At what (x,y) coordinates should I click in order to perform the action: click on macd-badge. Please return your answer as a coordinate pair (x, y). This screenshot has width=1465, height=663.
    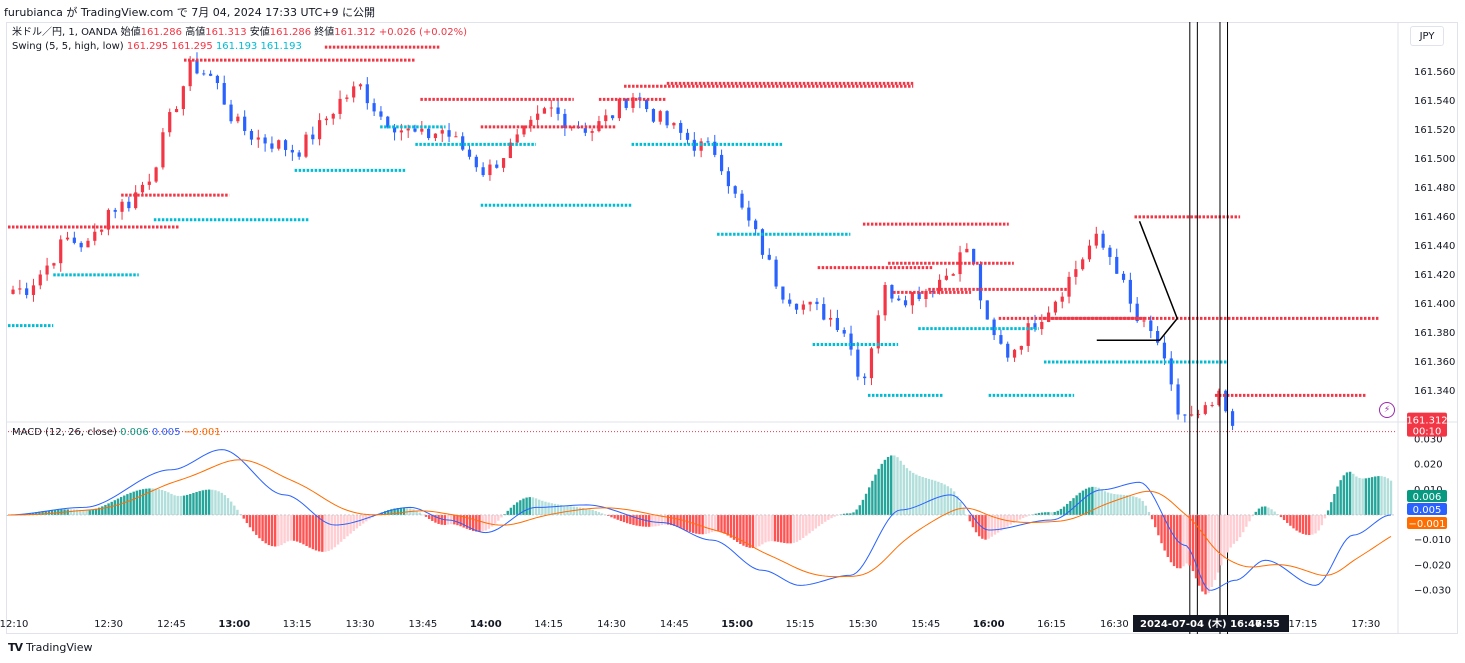
    Looking at the image, I should click on (1427, 496).